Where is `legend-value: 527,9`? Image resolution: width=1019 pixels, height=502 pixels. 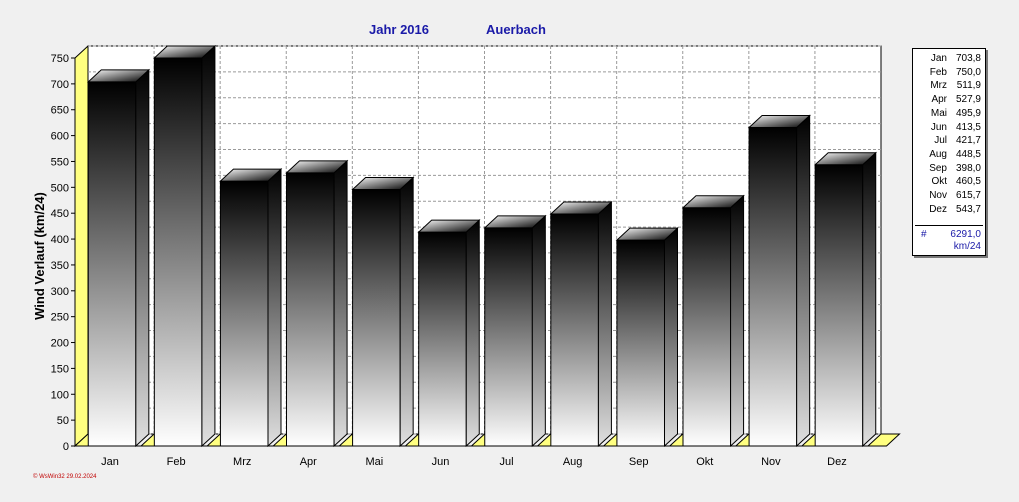
legend-value: 527,9 is located at coordinates (968, 100).